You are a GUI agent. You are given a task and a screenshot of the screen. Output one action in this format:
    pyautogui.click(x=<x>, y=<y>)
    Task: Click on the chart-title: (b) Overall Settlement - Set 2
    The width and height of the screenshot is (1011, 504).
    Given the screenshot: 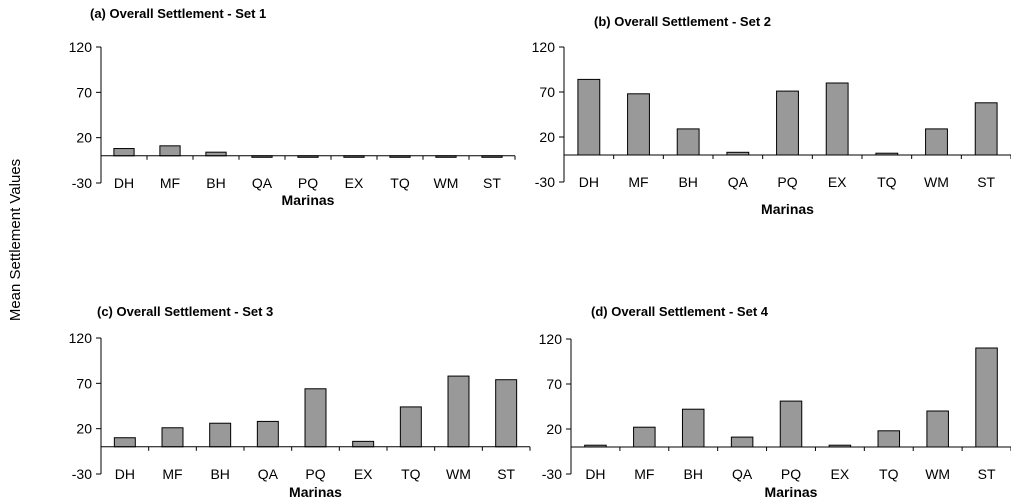 What is the action you would take?
    pyautogui.click(x=682, y=21)
    